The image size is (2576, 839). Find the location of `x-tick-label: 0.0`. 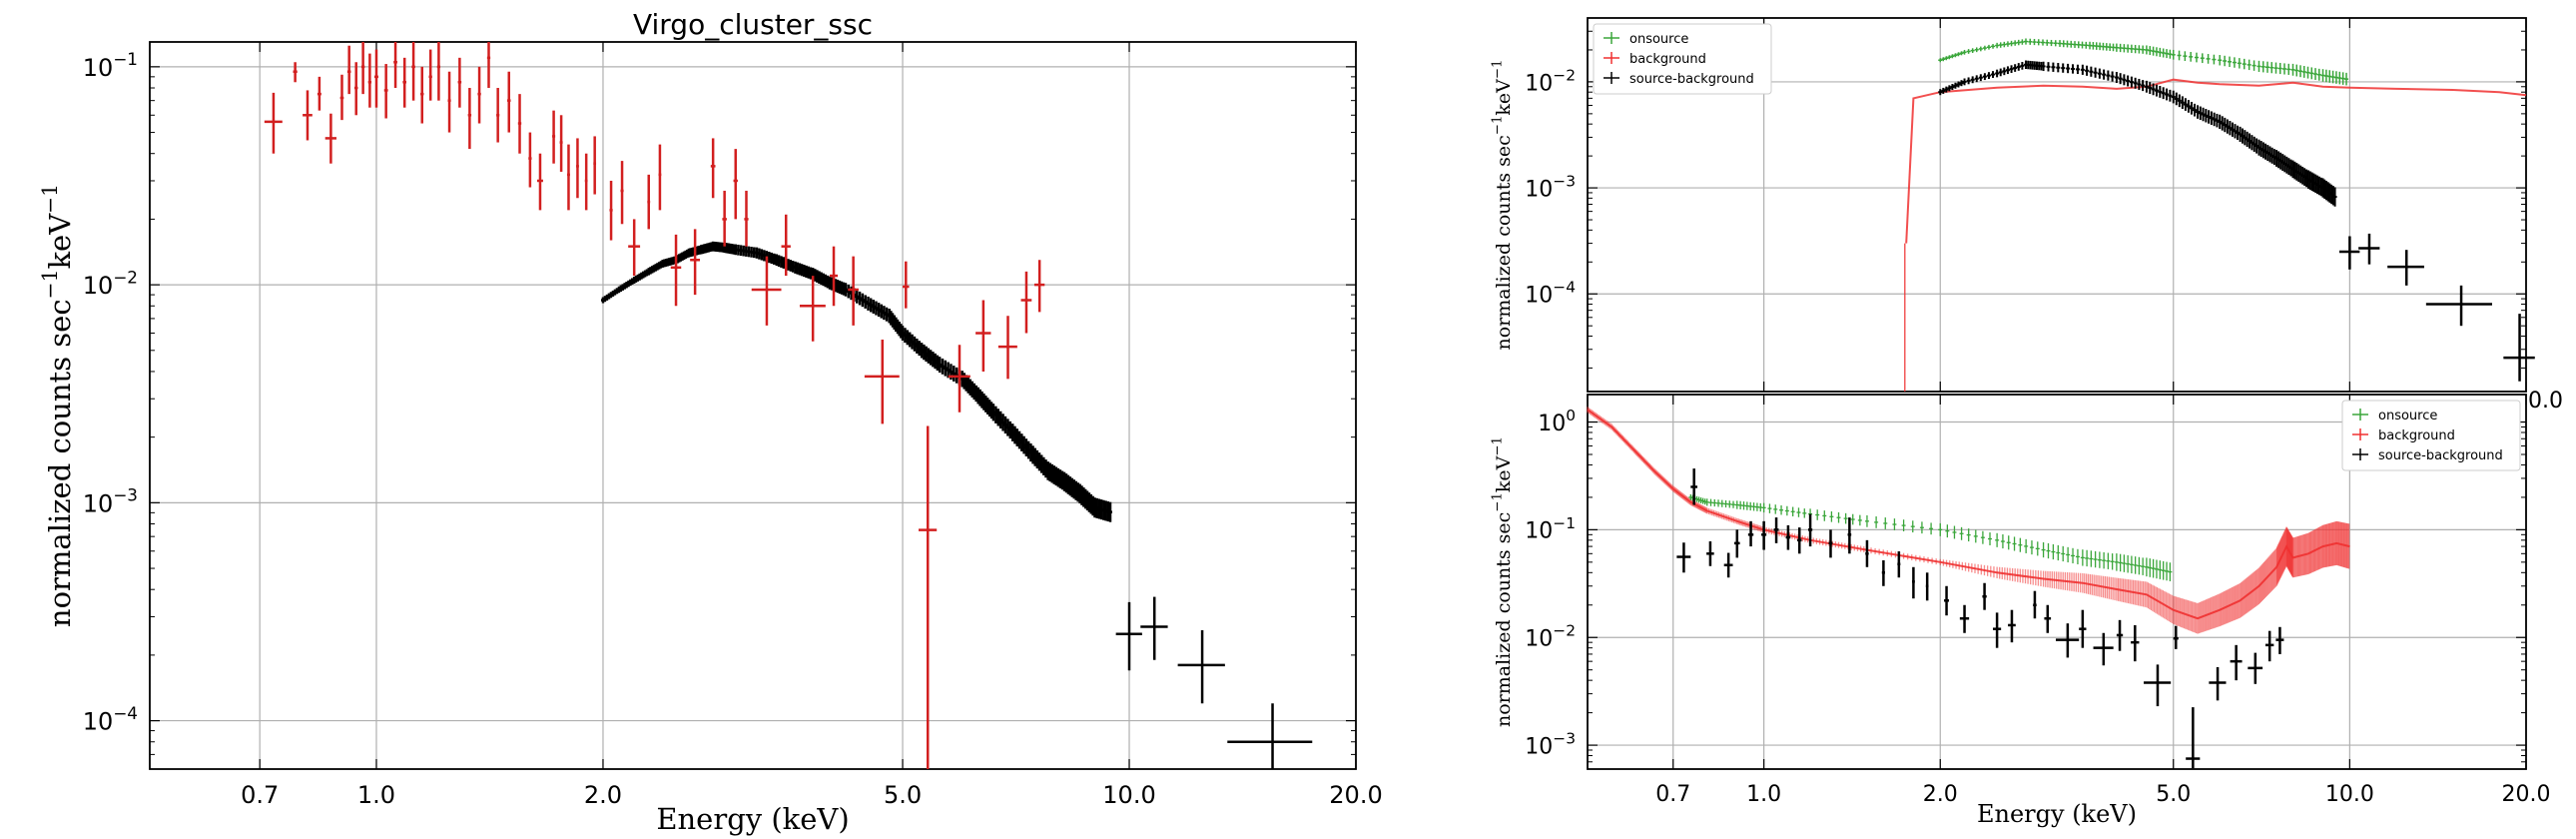

x-tick-label: 0.0 is located at coordinates (2545, 402).